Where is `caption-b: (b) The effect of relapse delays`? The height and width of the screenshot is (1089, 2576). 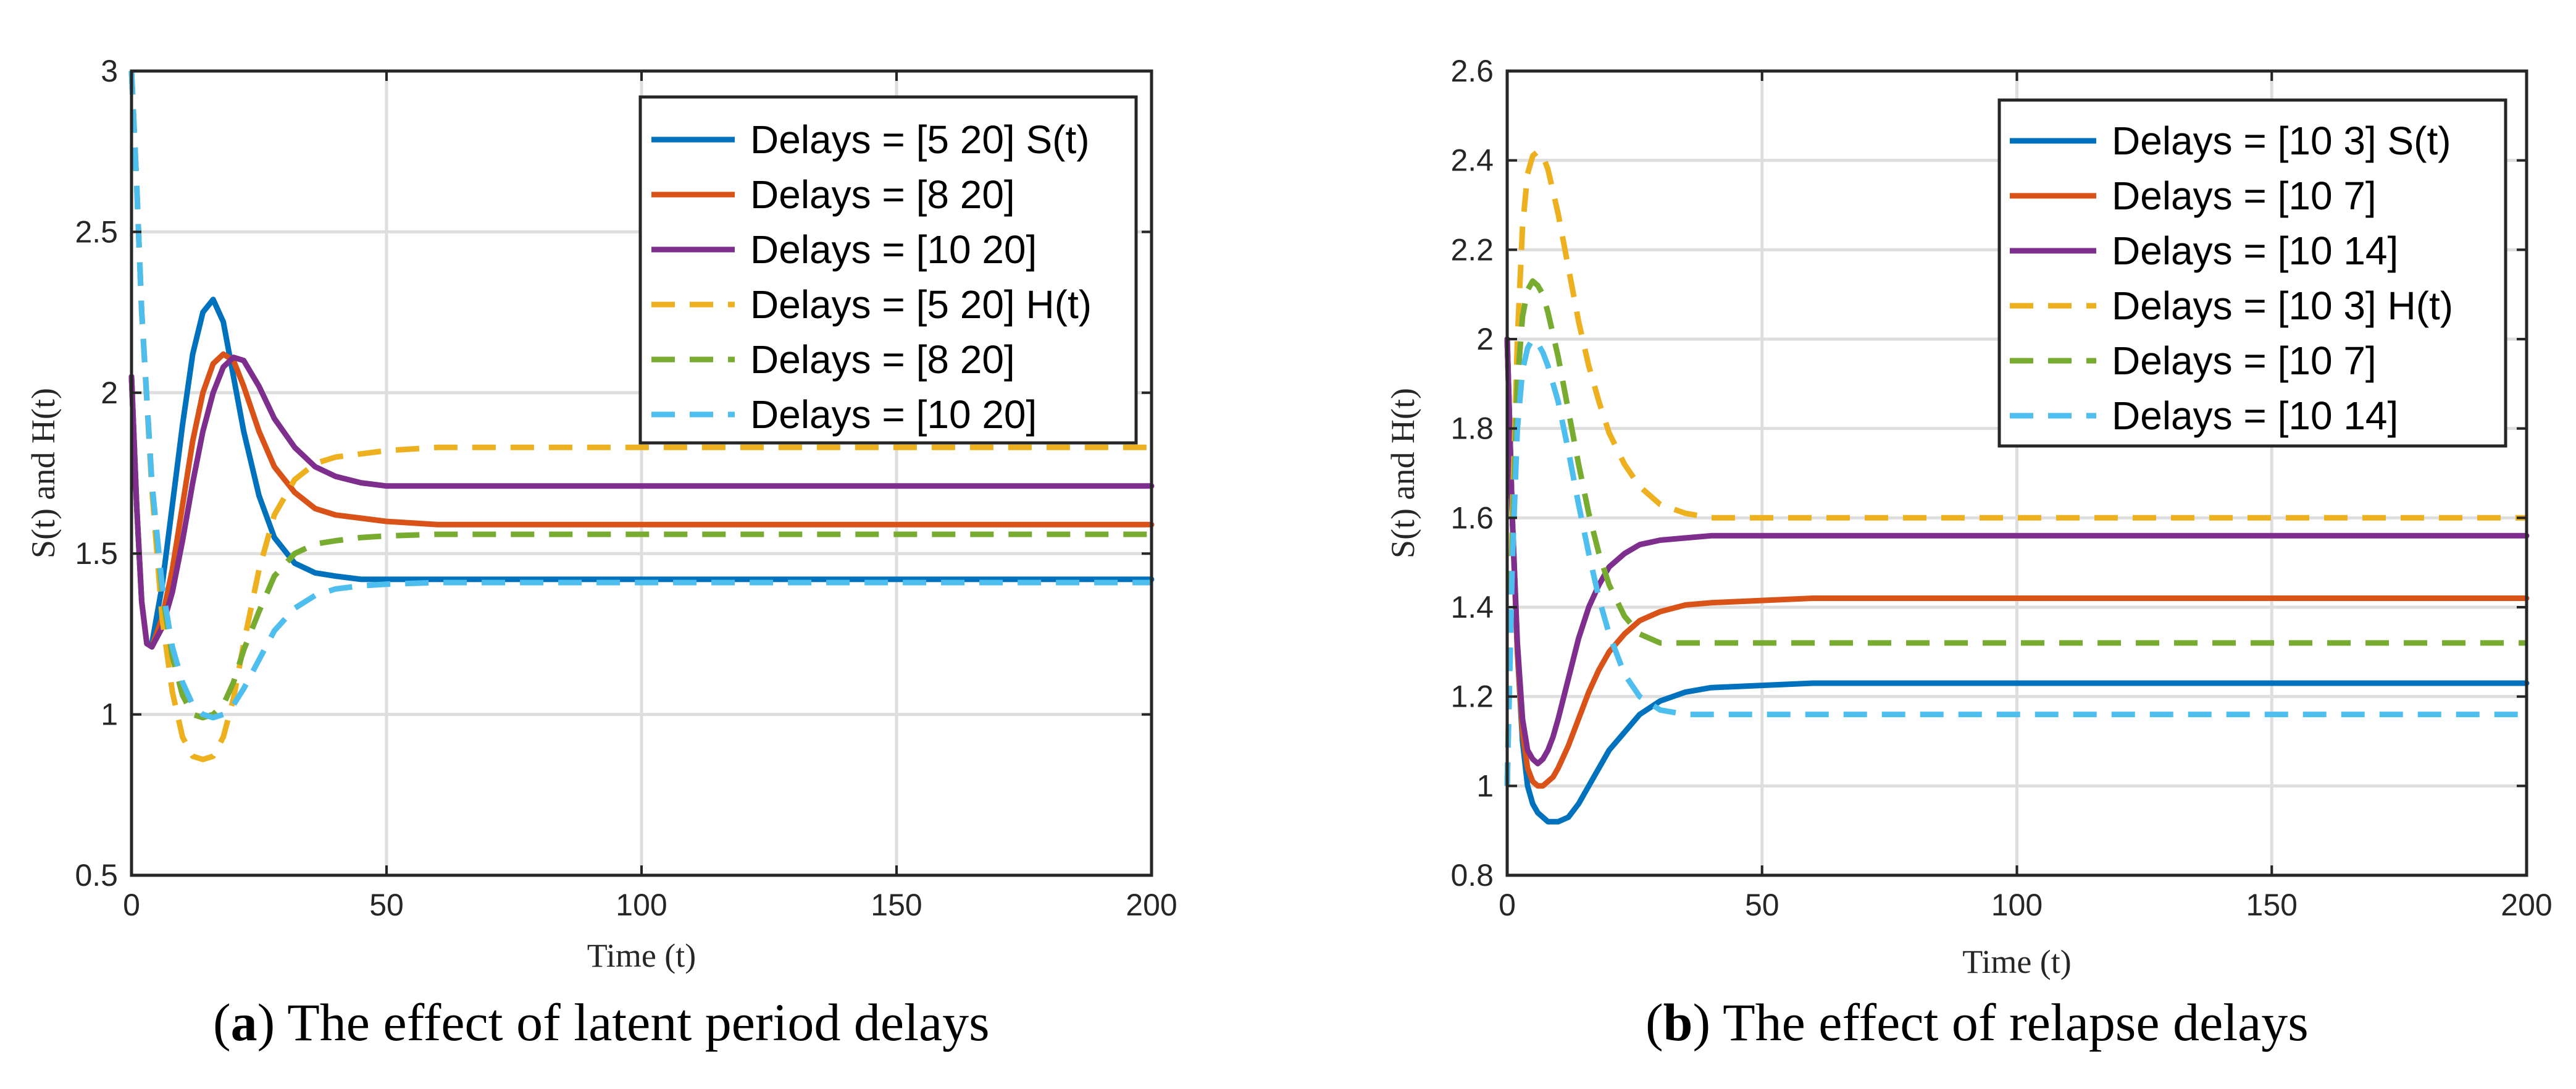
caption-b: (b) The effect of relapse delays is located at coordinates (1977, 1022).